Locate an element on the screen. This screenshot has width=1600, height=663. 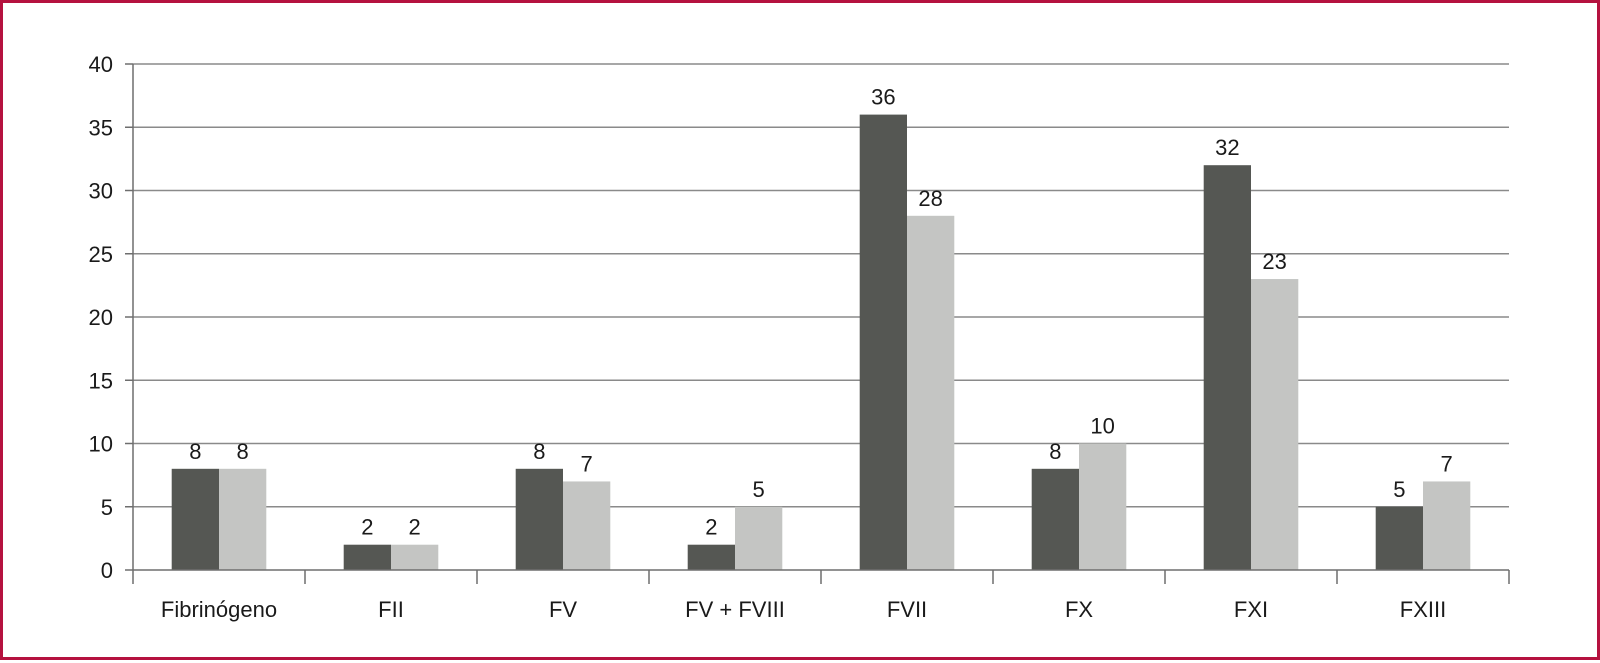
y-tick-label: 10 is located at coordinates (101, 444).